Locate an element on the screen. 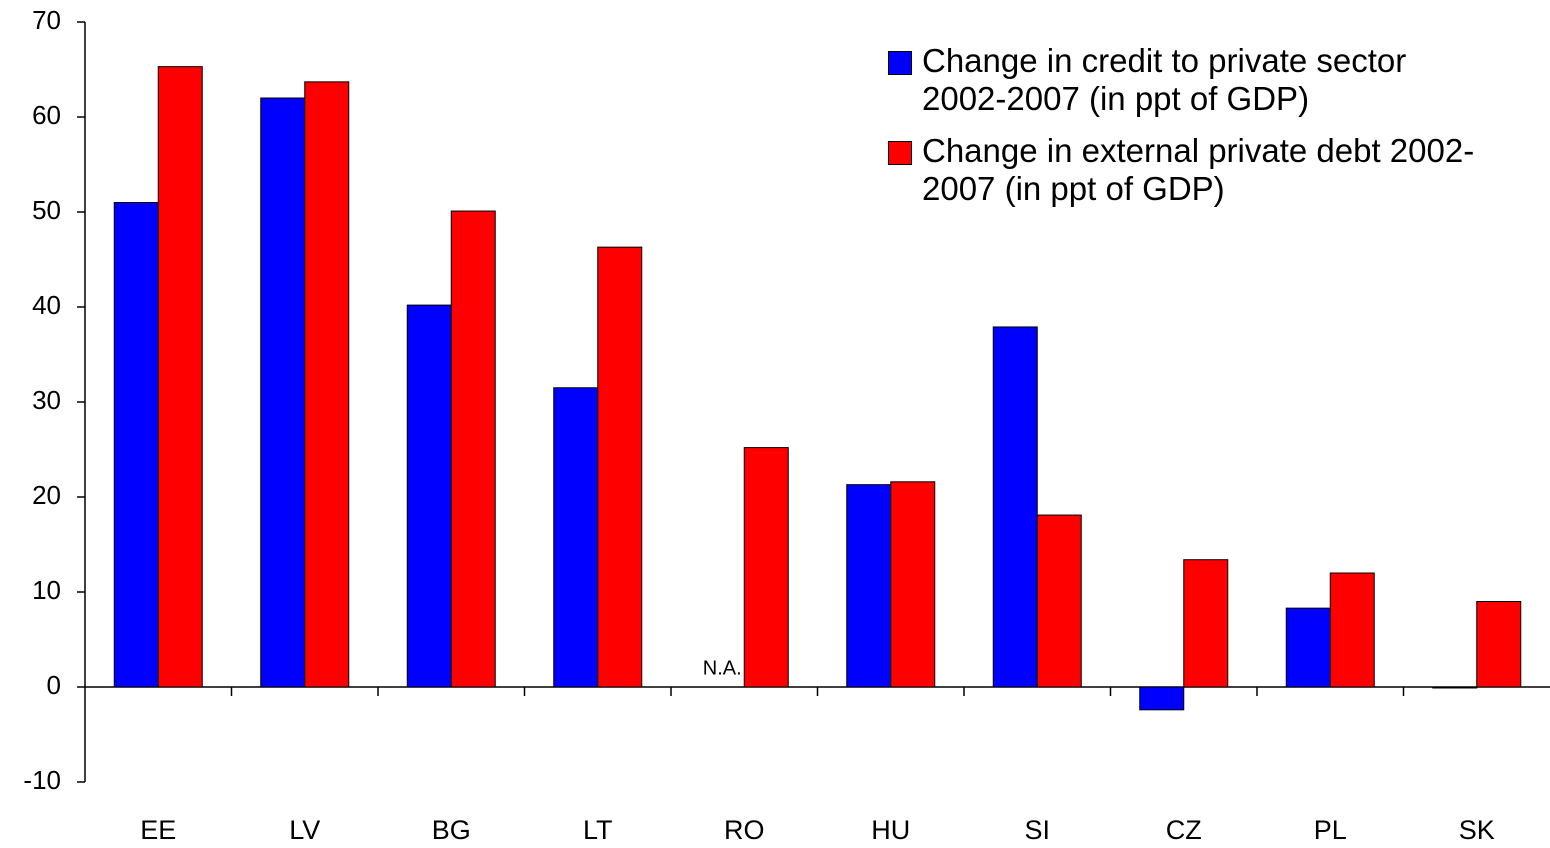  y-tick-label: -10 is located at coordinates (42, 780).